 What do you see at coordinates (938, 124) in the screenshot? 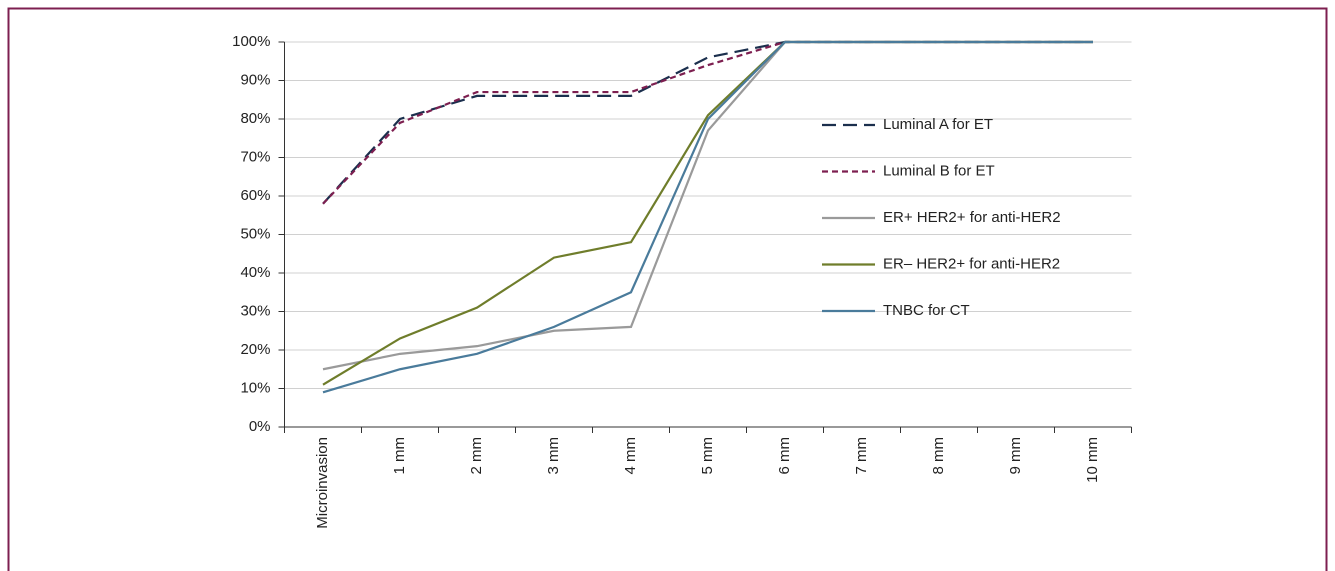
I see `legend-label: Luminal A for ET` at bounding box center [938, 124].